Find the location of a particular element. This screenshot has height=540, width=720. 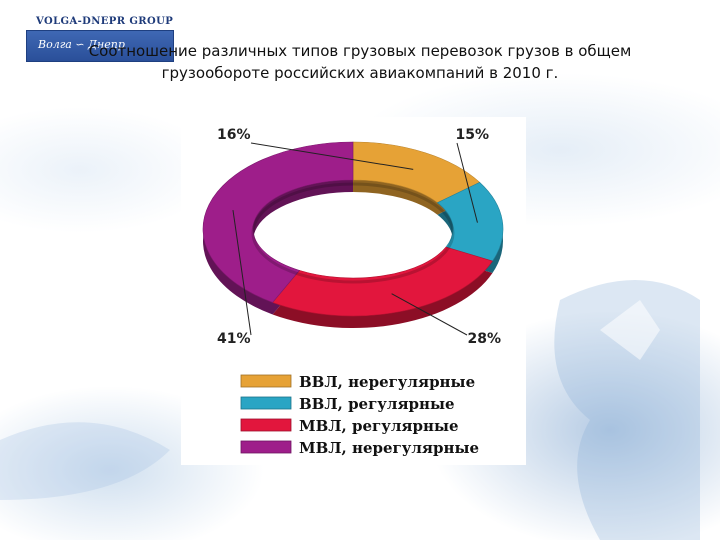

legend-entry: МВЛ, нерегулярные is located at coordinates (389, 448).